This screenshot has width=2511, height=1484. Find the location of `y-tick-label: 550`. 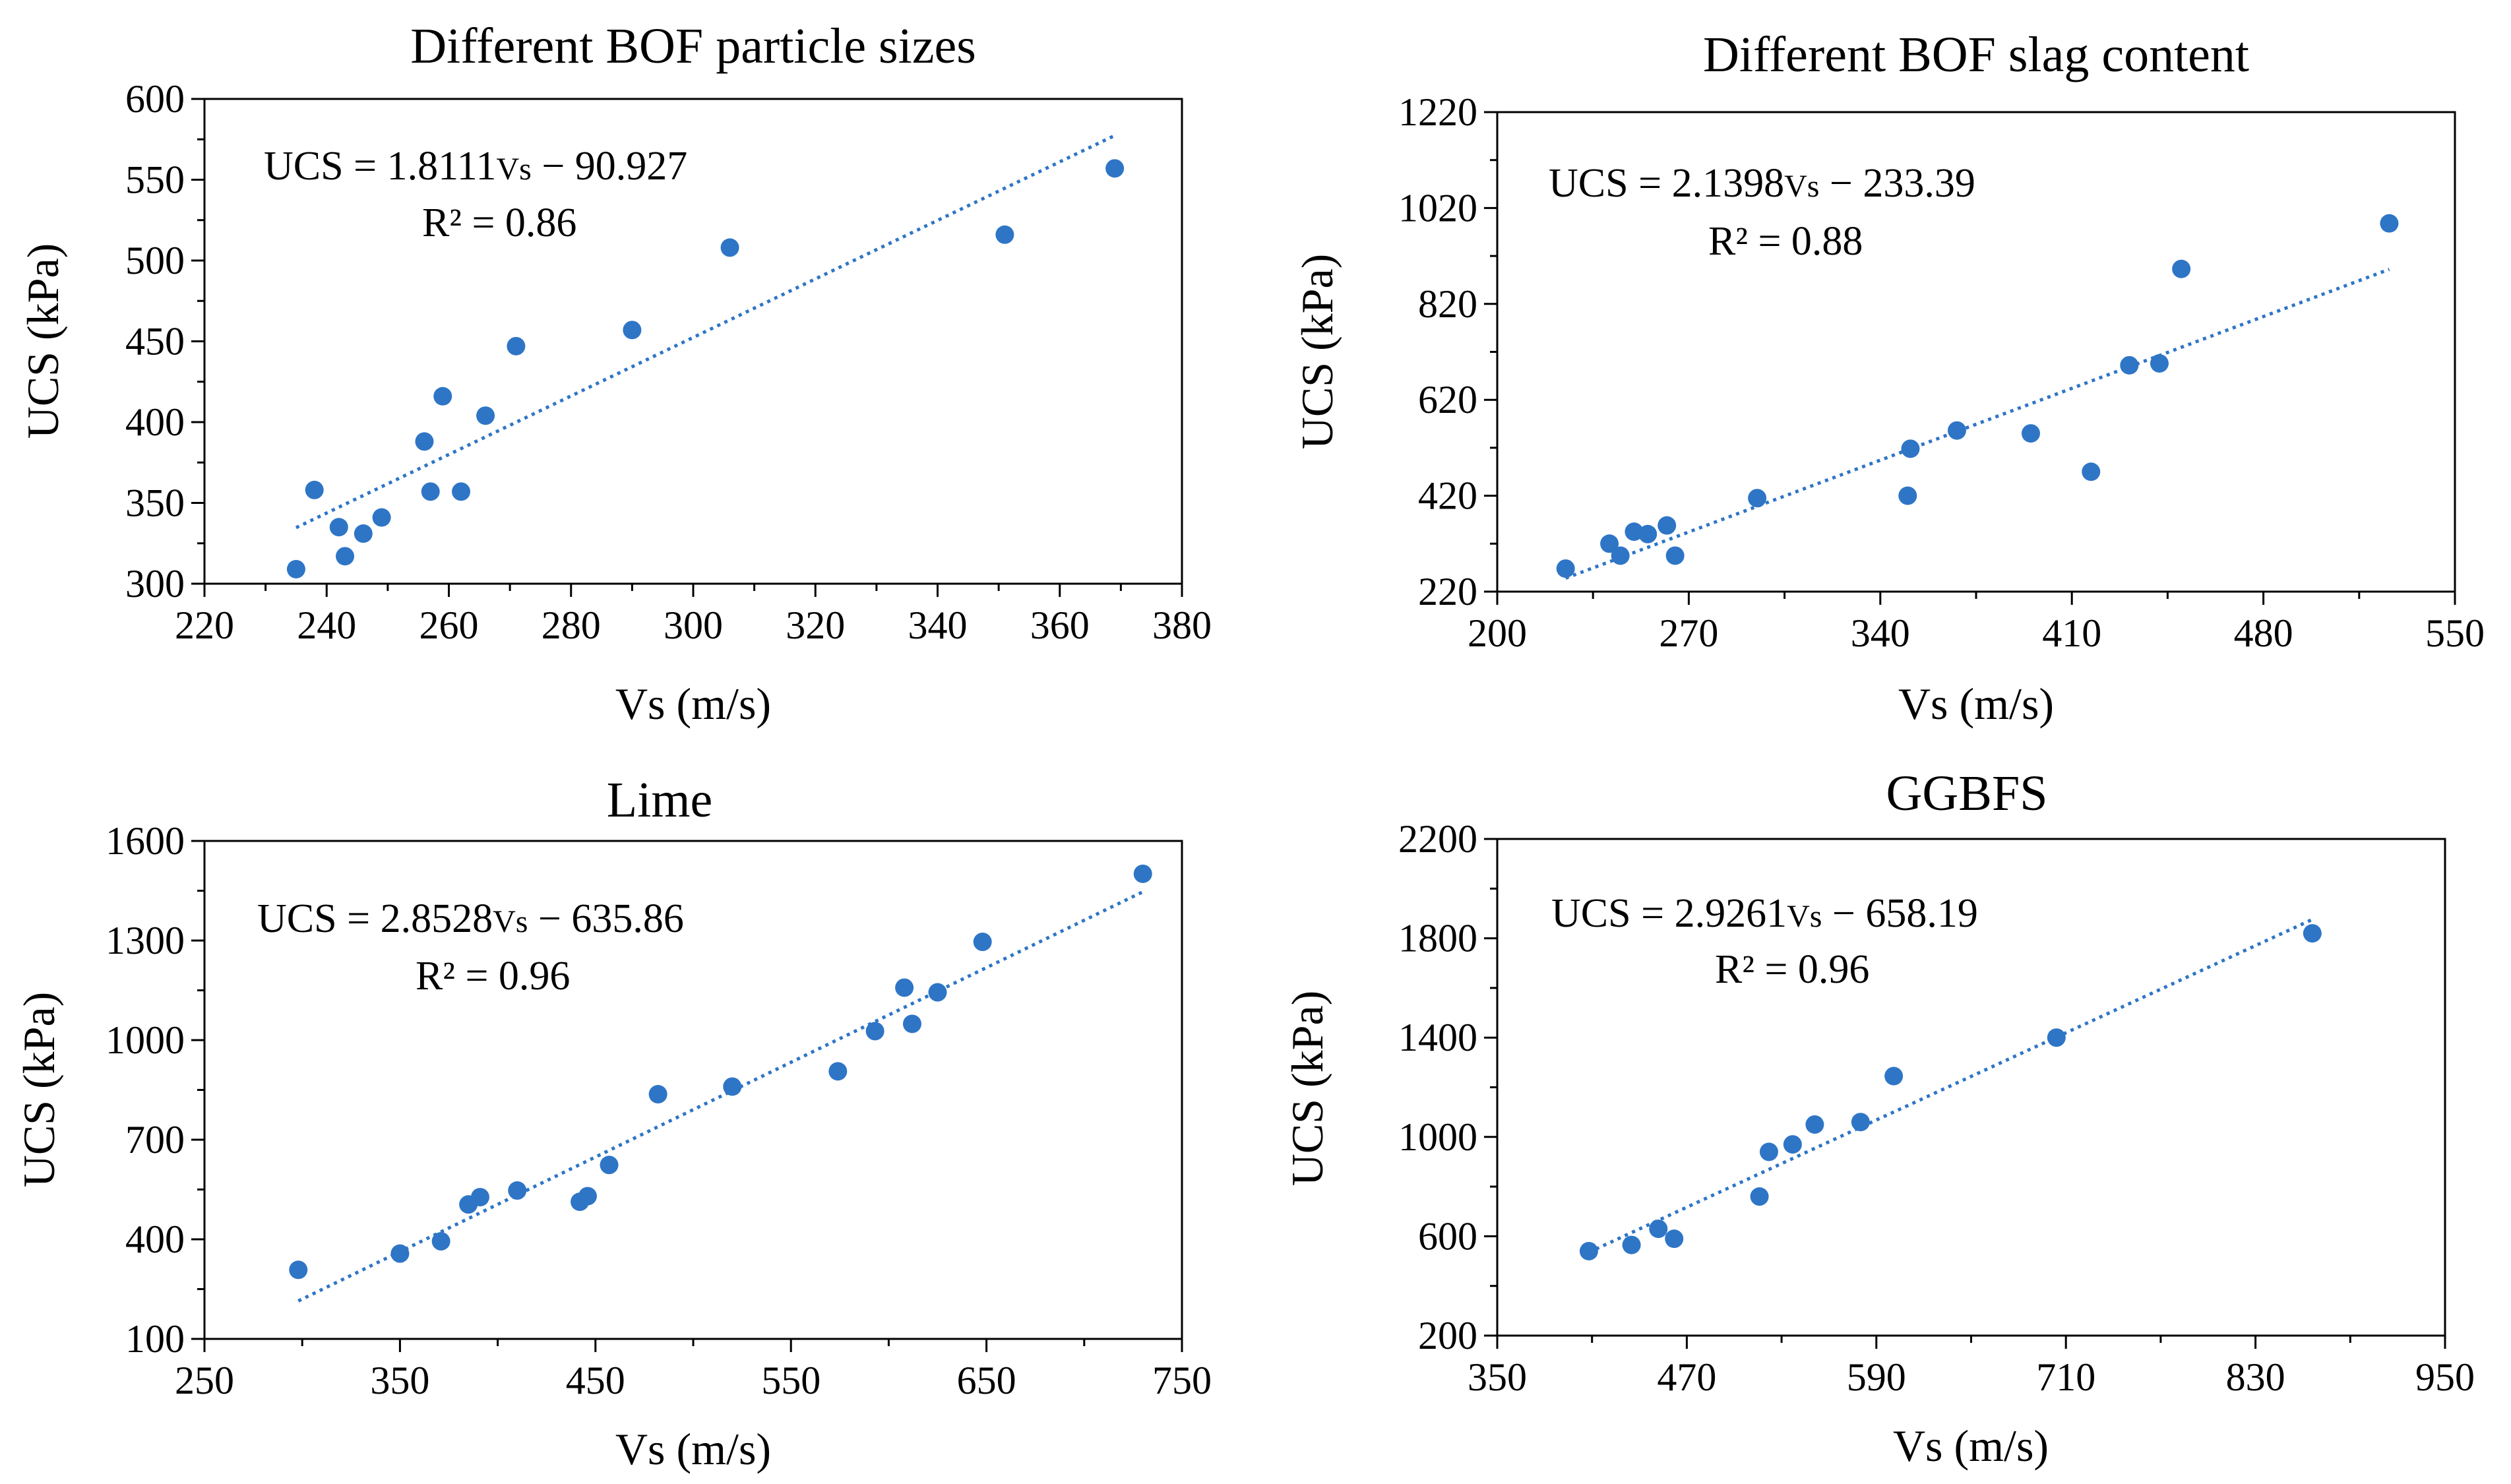

y-tick-label: 550 is located at coordinates (155, 180).